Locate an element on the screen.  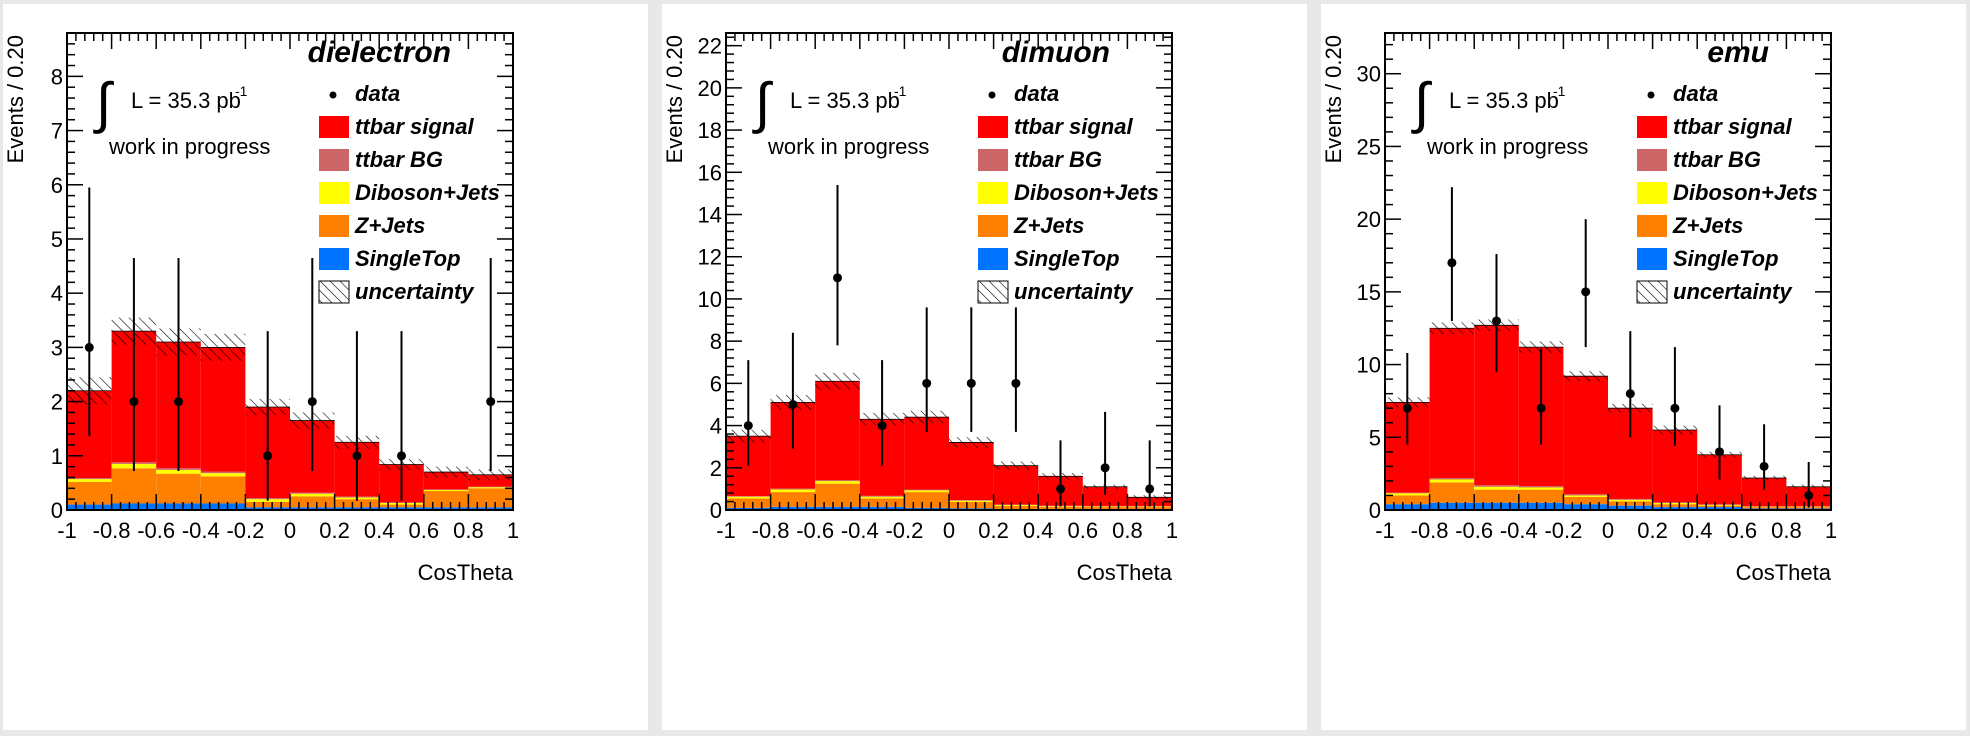
lumi-superscript: -1 is located at coordinates (241, 91).